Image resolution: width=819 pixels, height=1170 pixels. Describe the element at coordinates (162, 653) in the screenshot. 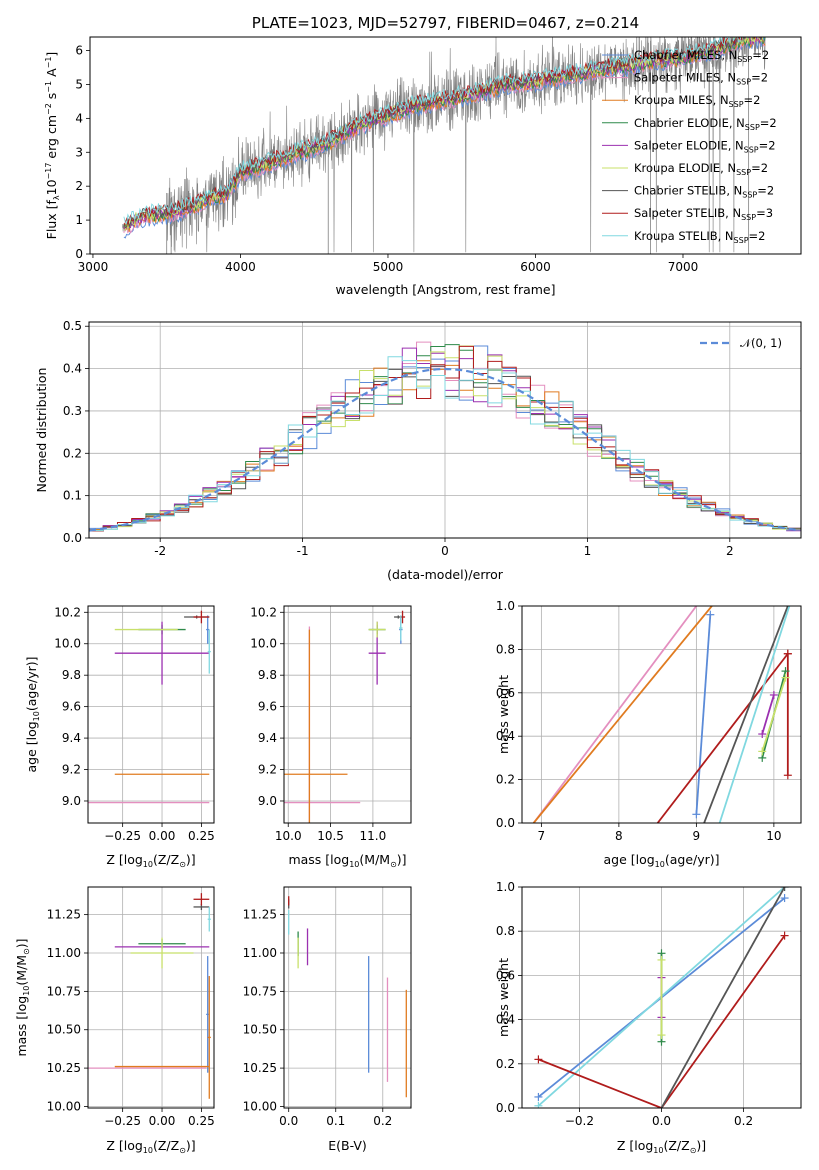

I see `errorbar-point-salpeter_elodie` at that location.